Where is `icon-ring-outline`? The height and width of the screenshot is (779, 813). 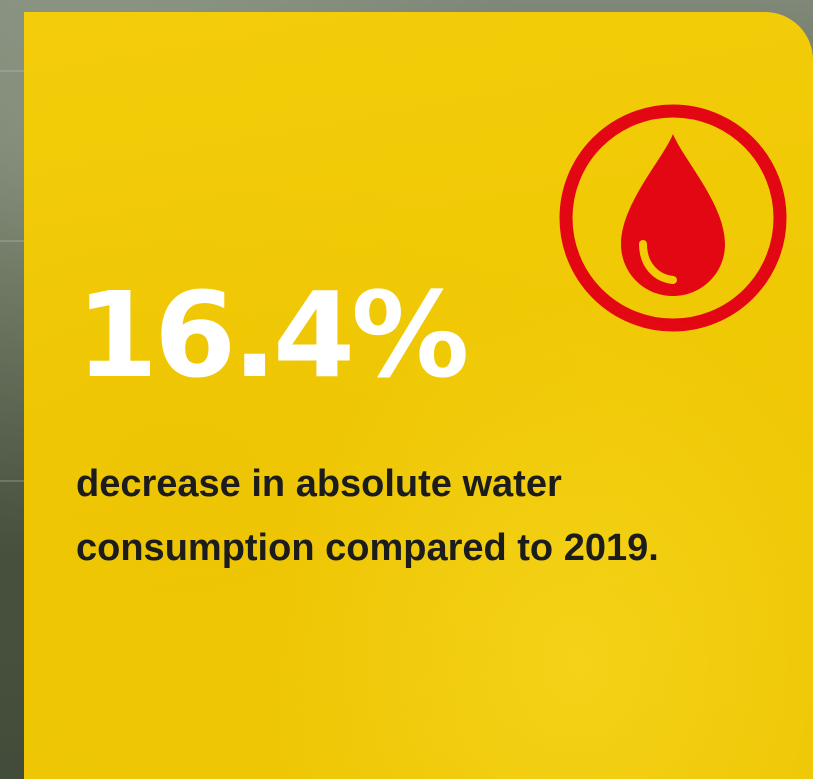
icon-ring-outline is located at coordinates (673, 218).